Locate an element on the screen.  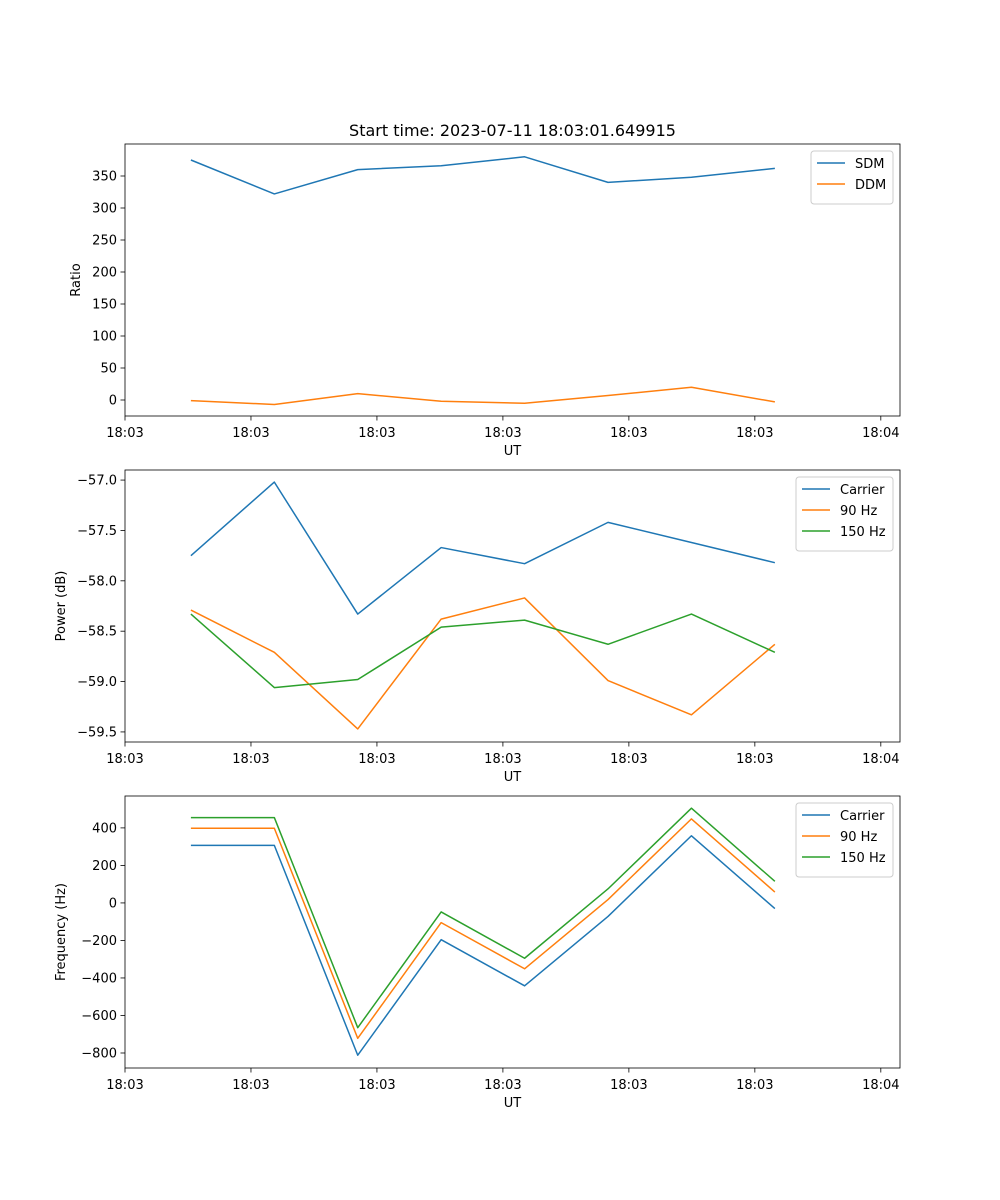
y-tick-label: −59.5 is located at coordinates (97, 732).